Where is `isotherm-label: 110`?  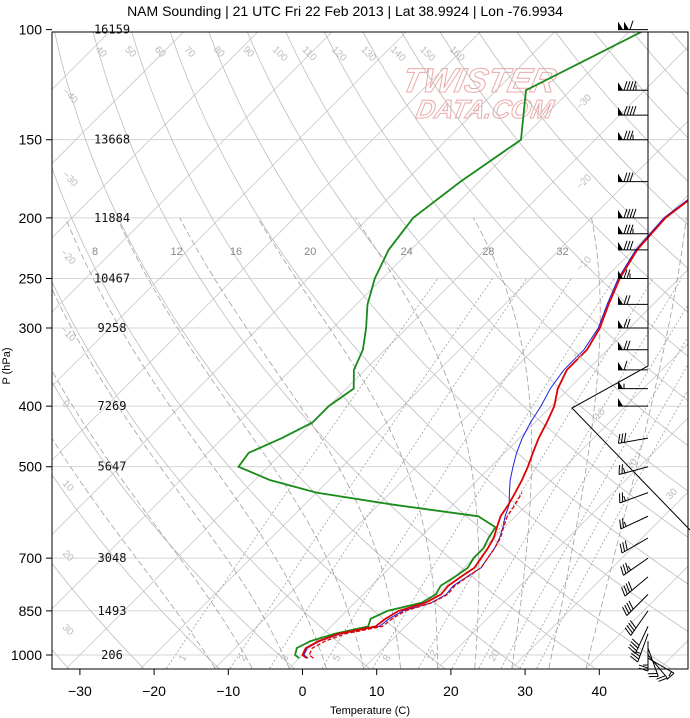 isotherm-label: 110 is located at coordinates (308, 53).